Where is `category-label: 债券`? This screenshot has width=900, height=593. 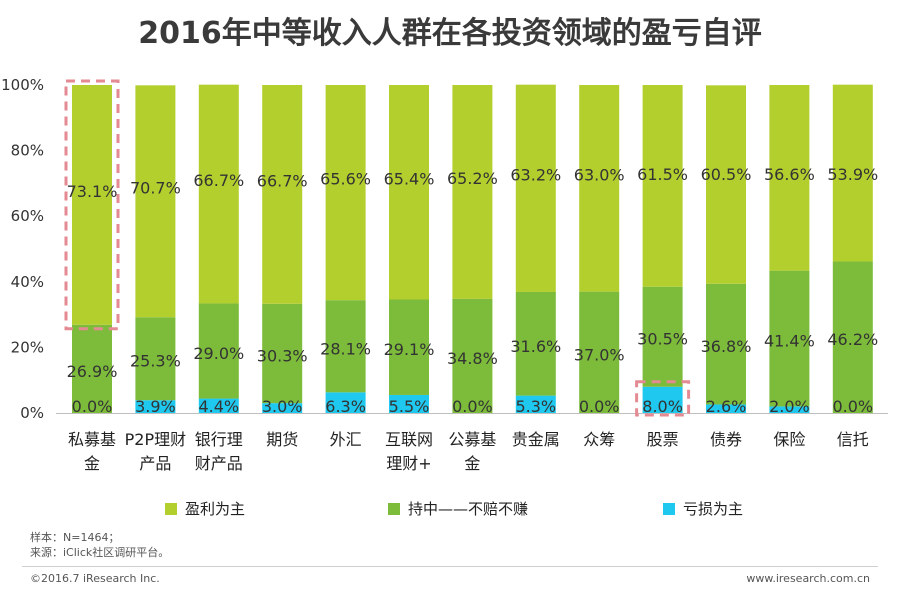 category-label: 债券 is located at coordinates (726, 439).